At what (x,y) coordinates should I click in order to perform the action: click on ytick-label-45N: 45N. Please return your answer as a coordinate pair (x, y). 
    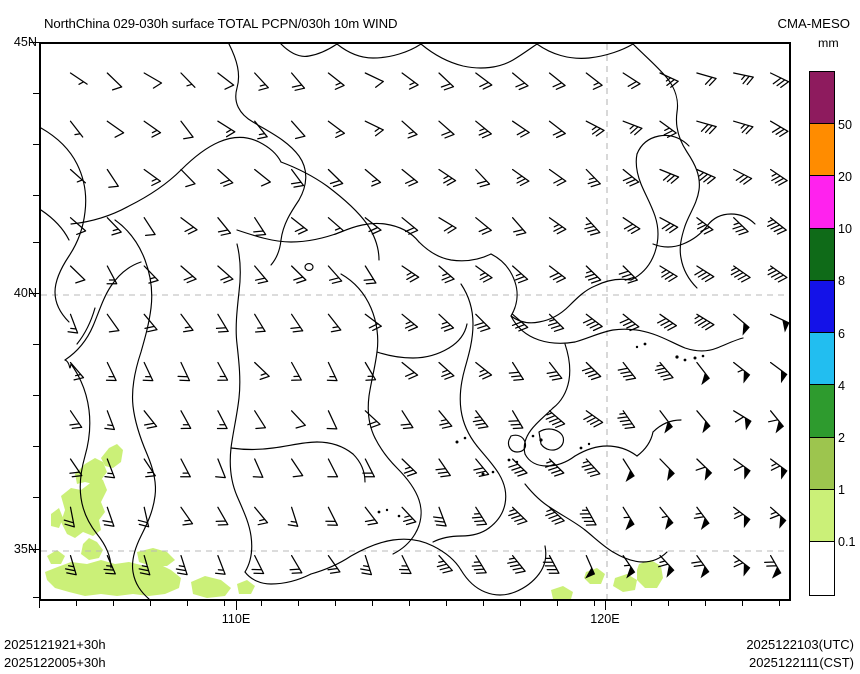
    Looking at the image, I should click on (25, 42).